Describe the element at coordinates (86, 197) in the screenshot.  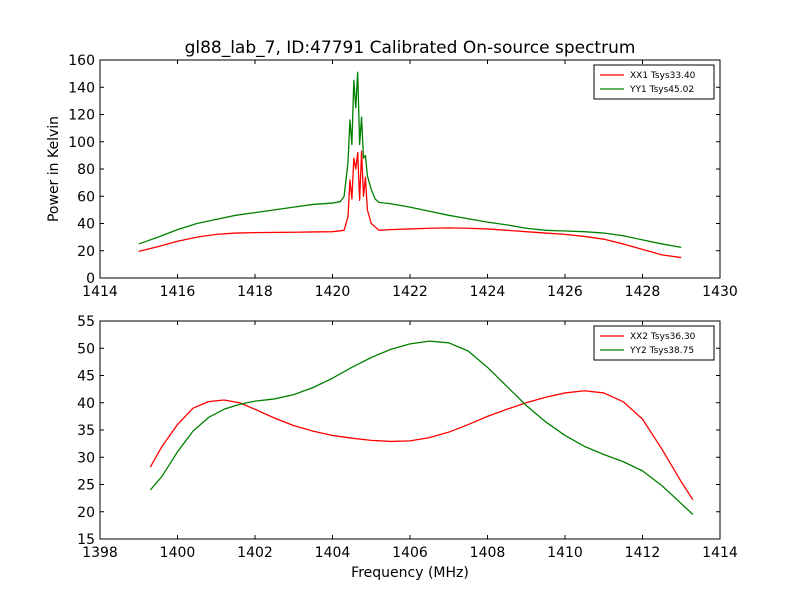
I see `y-tick-label: 60` at that location.